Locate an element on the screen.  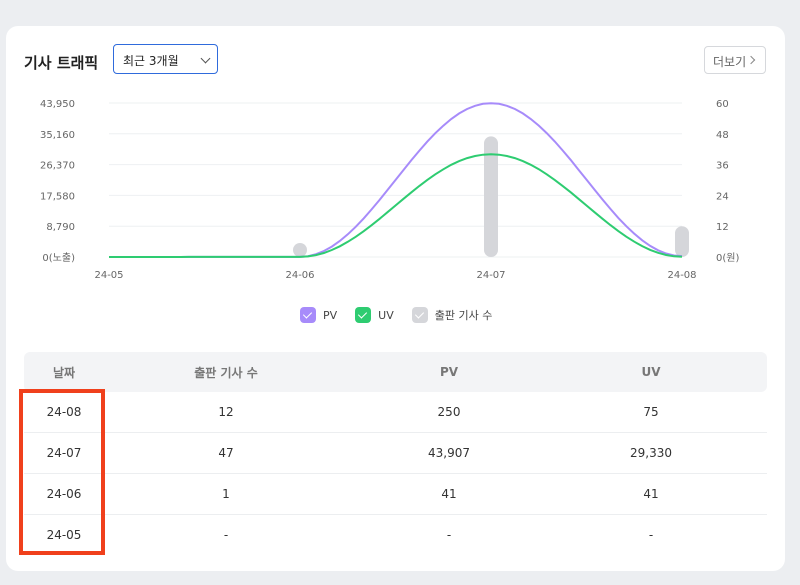
right-tick-label: 36 is located at coordinates (722, 166).